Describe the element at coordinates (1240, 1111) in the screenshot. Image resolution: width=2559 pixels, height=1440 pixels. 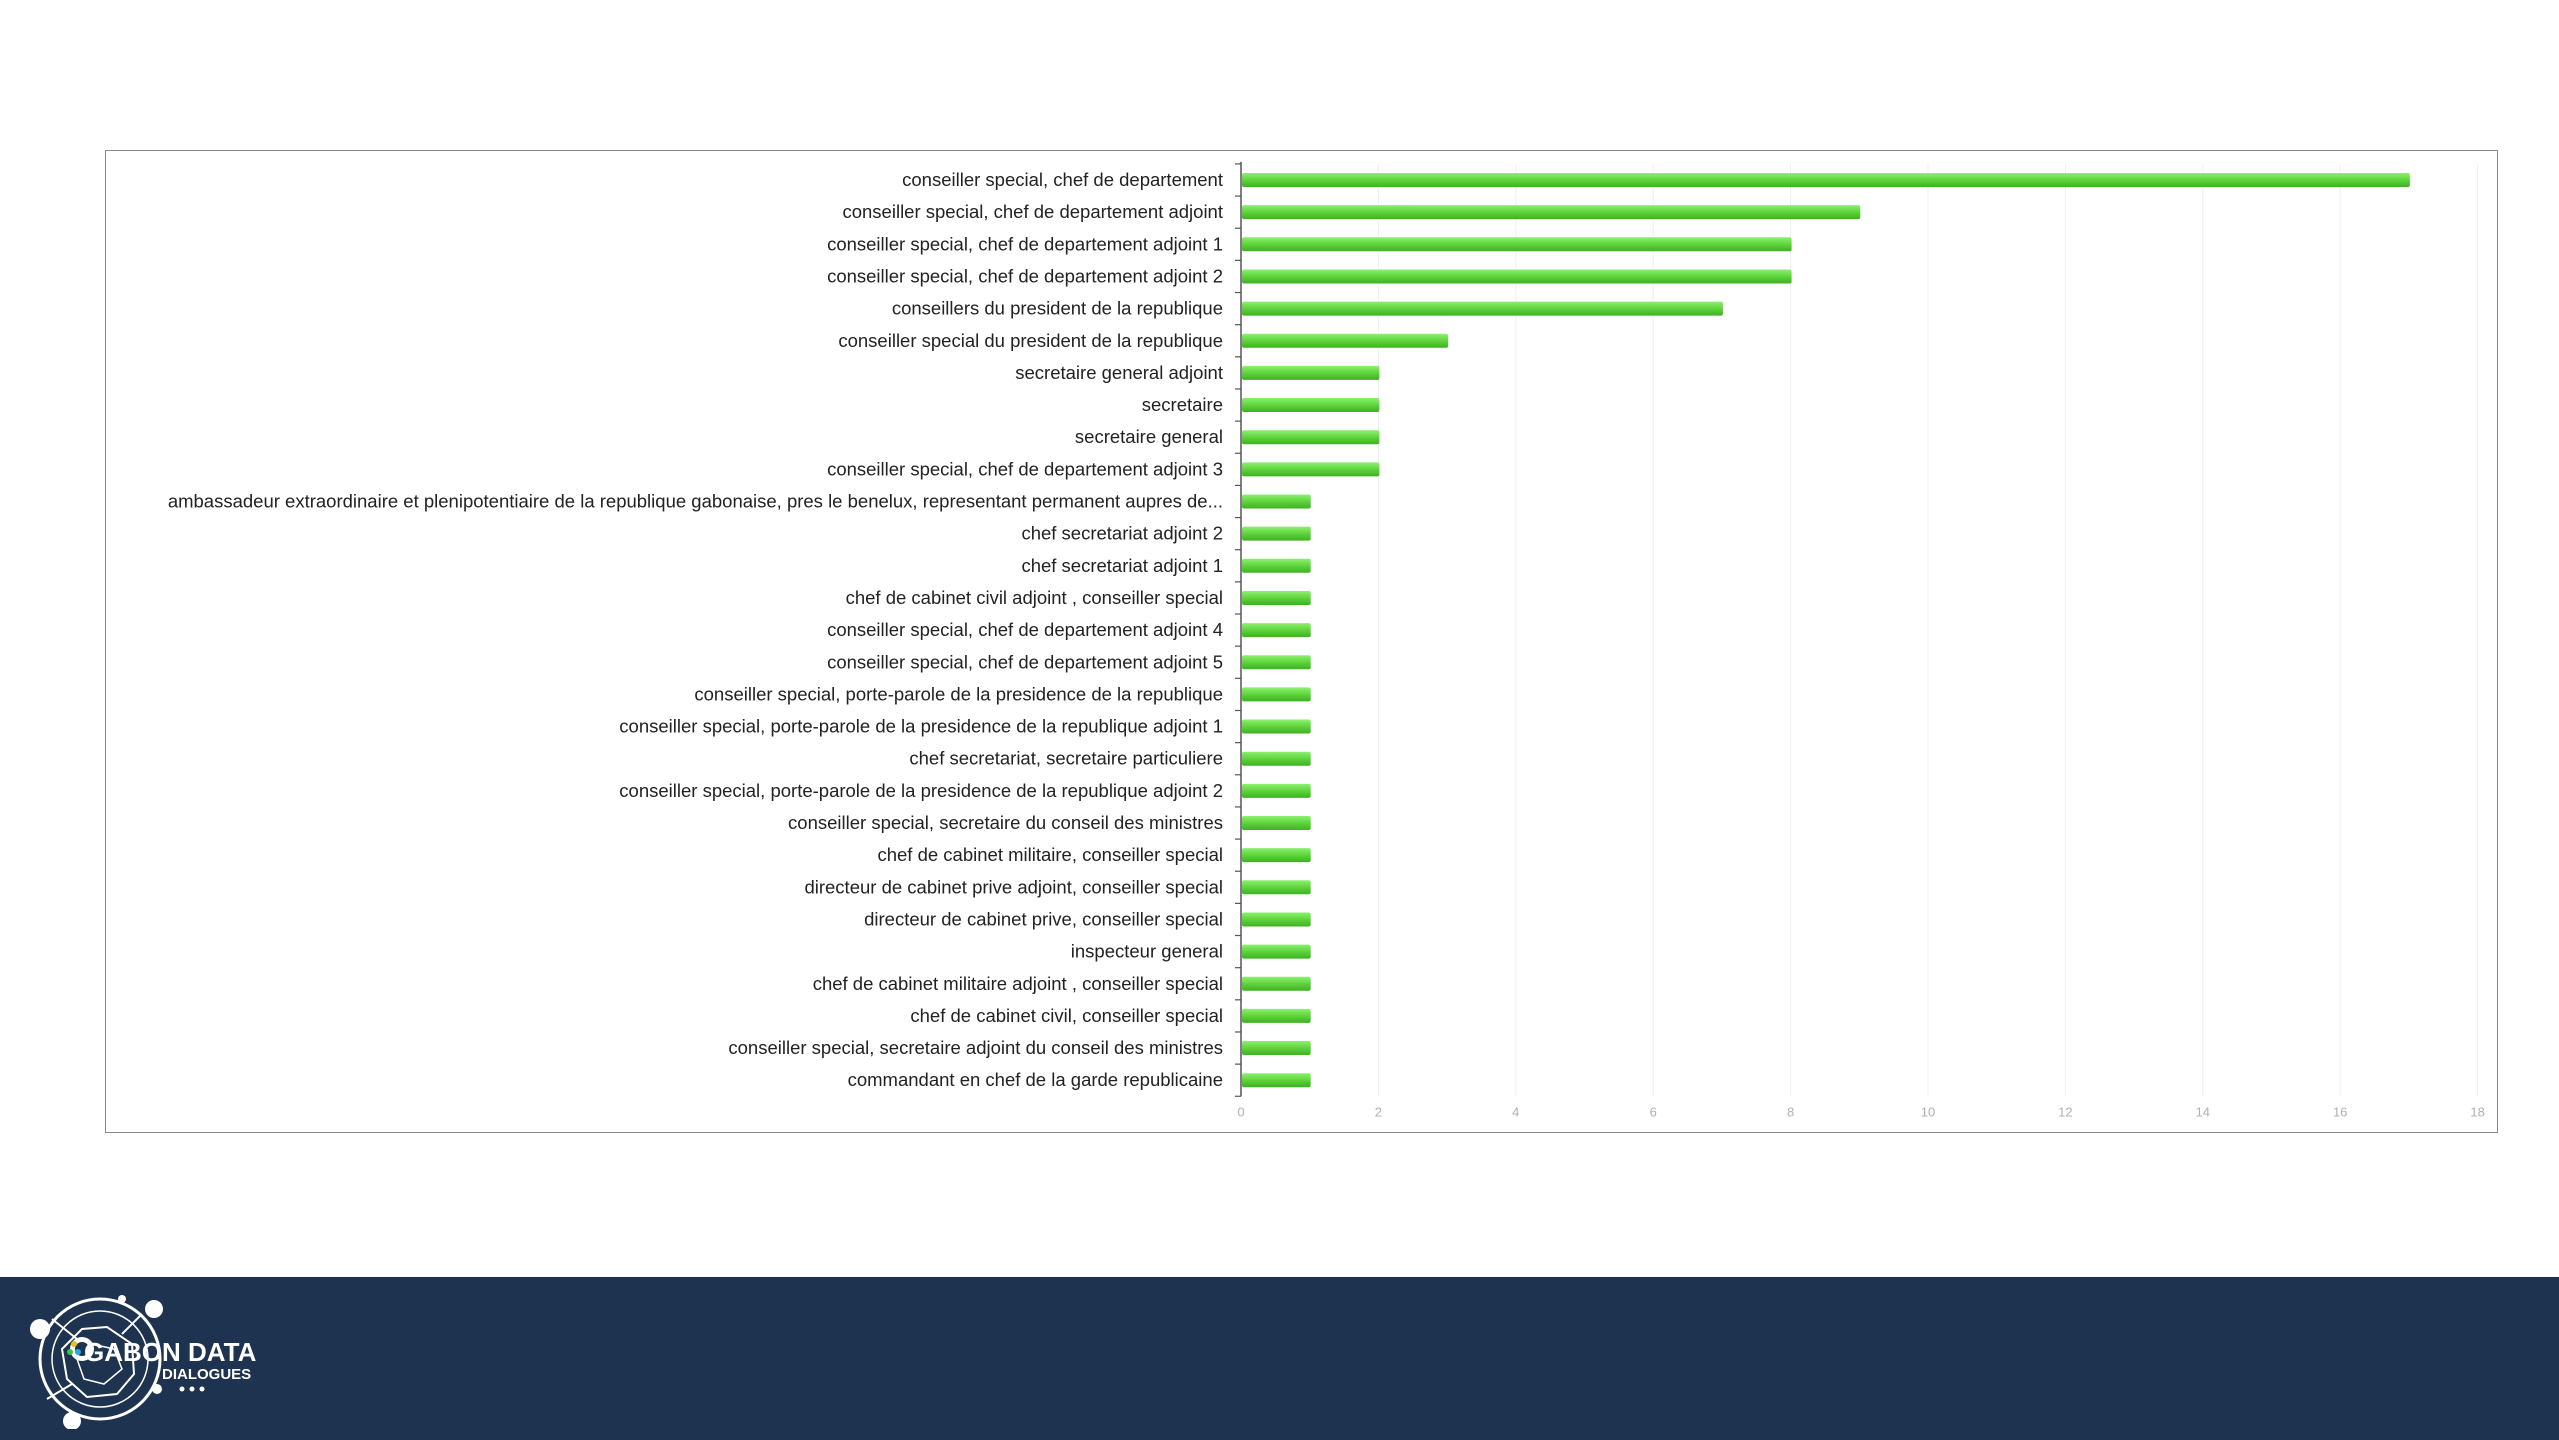
I see `x-tick-label-0: 0` at that location.